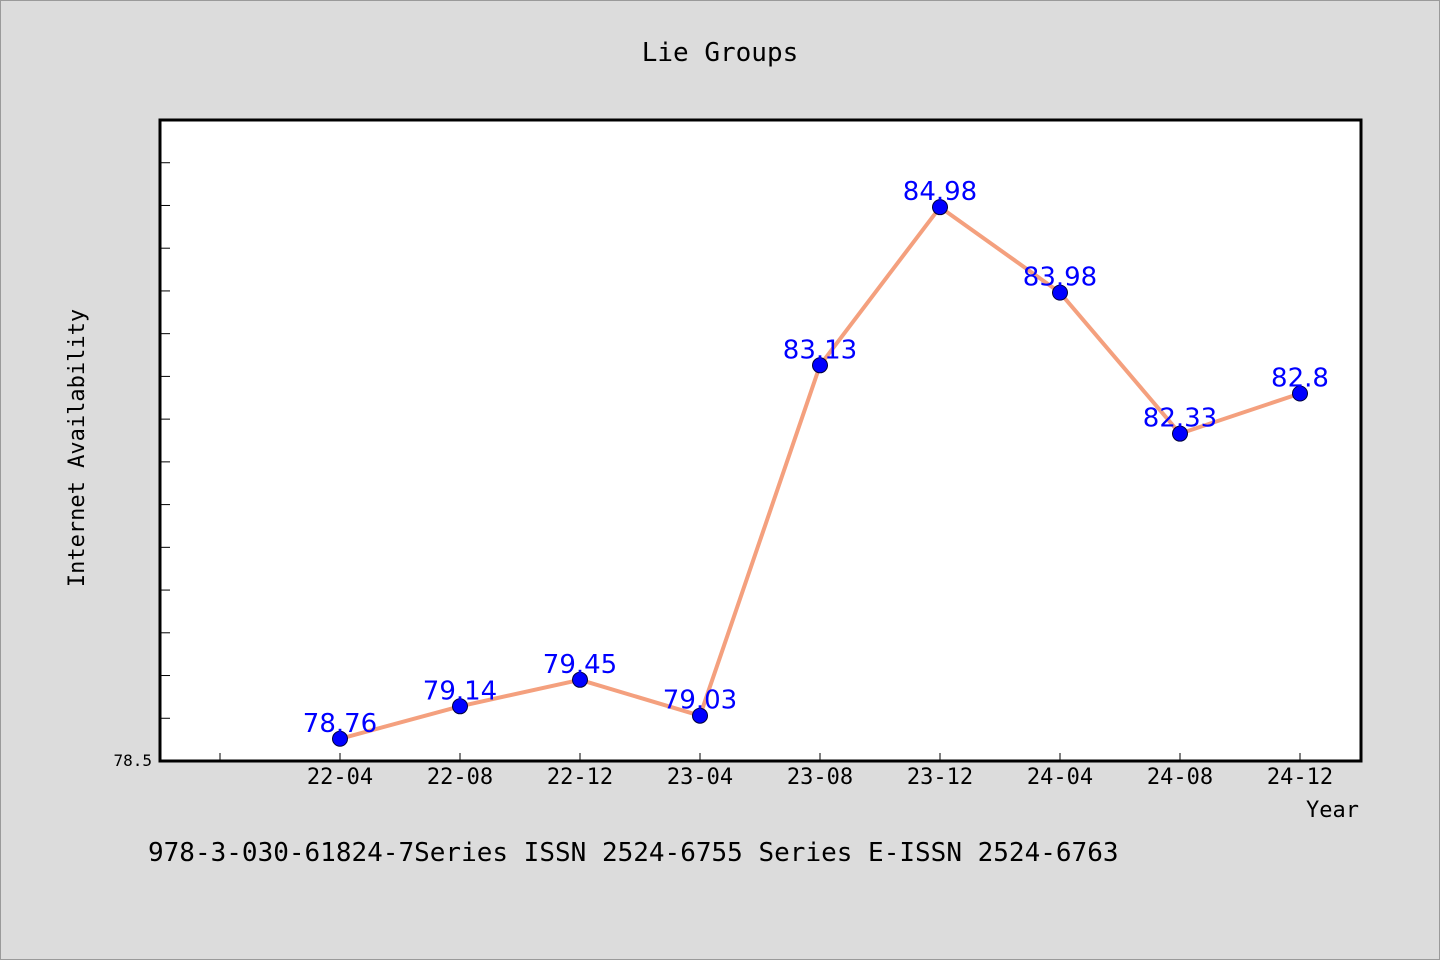  What do you see at coordinates (940, 777) in the screenshot?
I see `x-tick-label: 23-12` at bounding box center [940, 777].